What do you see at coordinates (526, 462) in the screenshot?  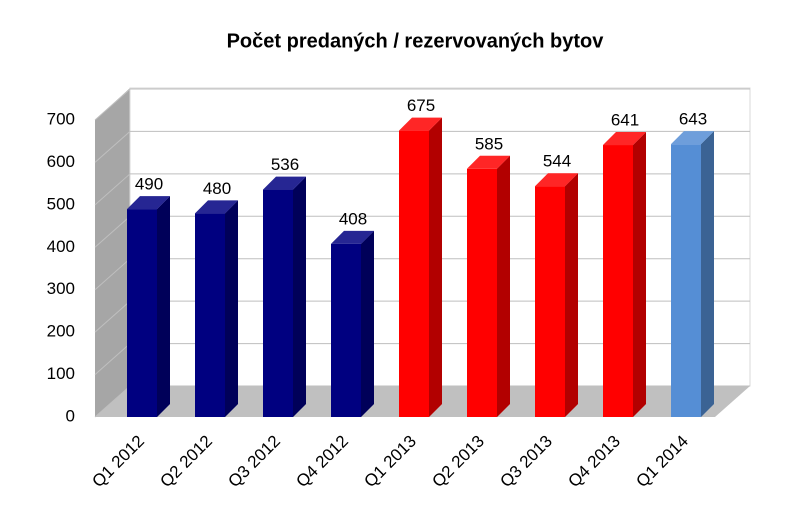 I see `x-tick-label: Q3 2013` at bounding box center [526, 462].